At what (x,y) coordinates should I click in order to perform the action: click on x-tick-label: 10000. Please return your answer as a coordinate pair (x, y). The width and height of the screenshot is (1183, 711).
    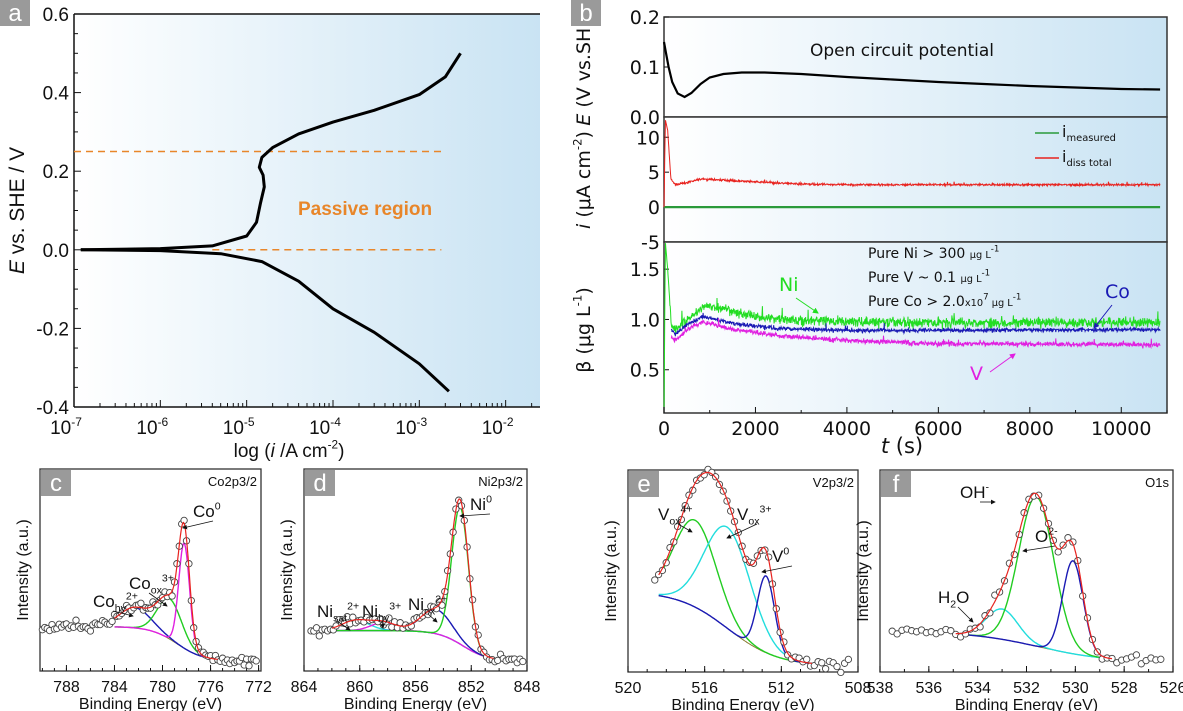
    Looking at the image, I should click on (1121, 429).